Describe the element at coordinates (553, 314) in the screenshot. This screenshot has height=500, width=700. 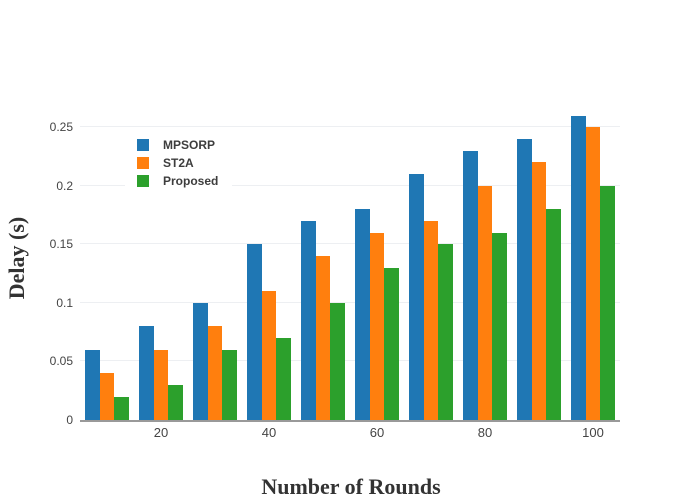
I see `bar-proposed-x90` at that location.